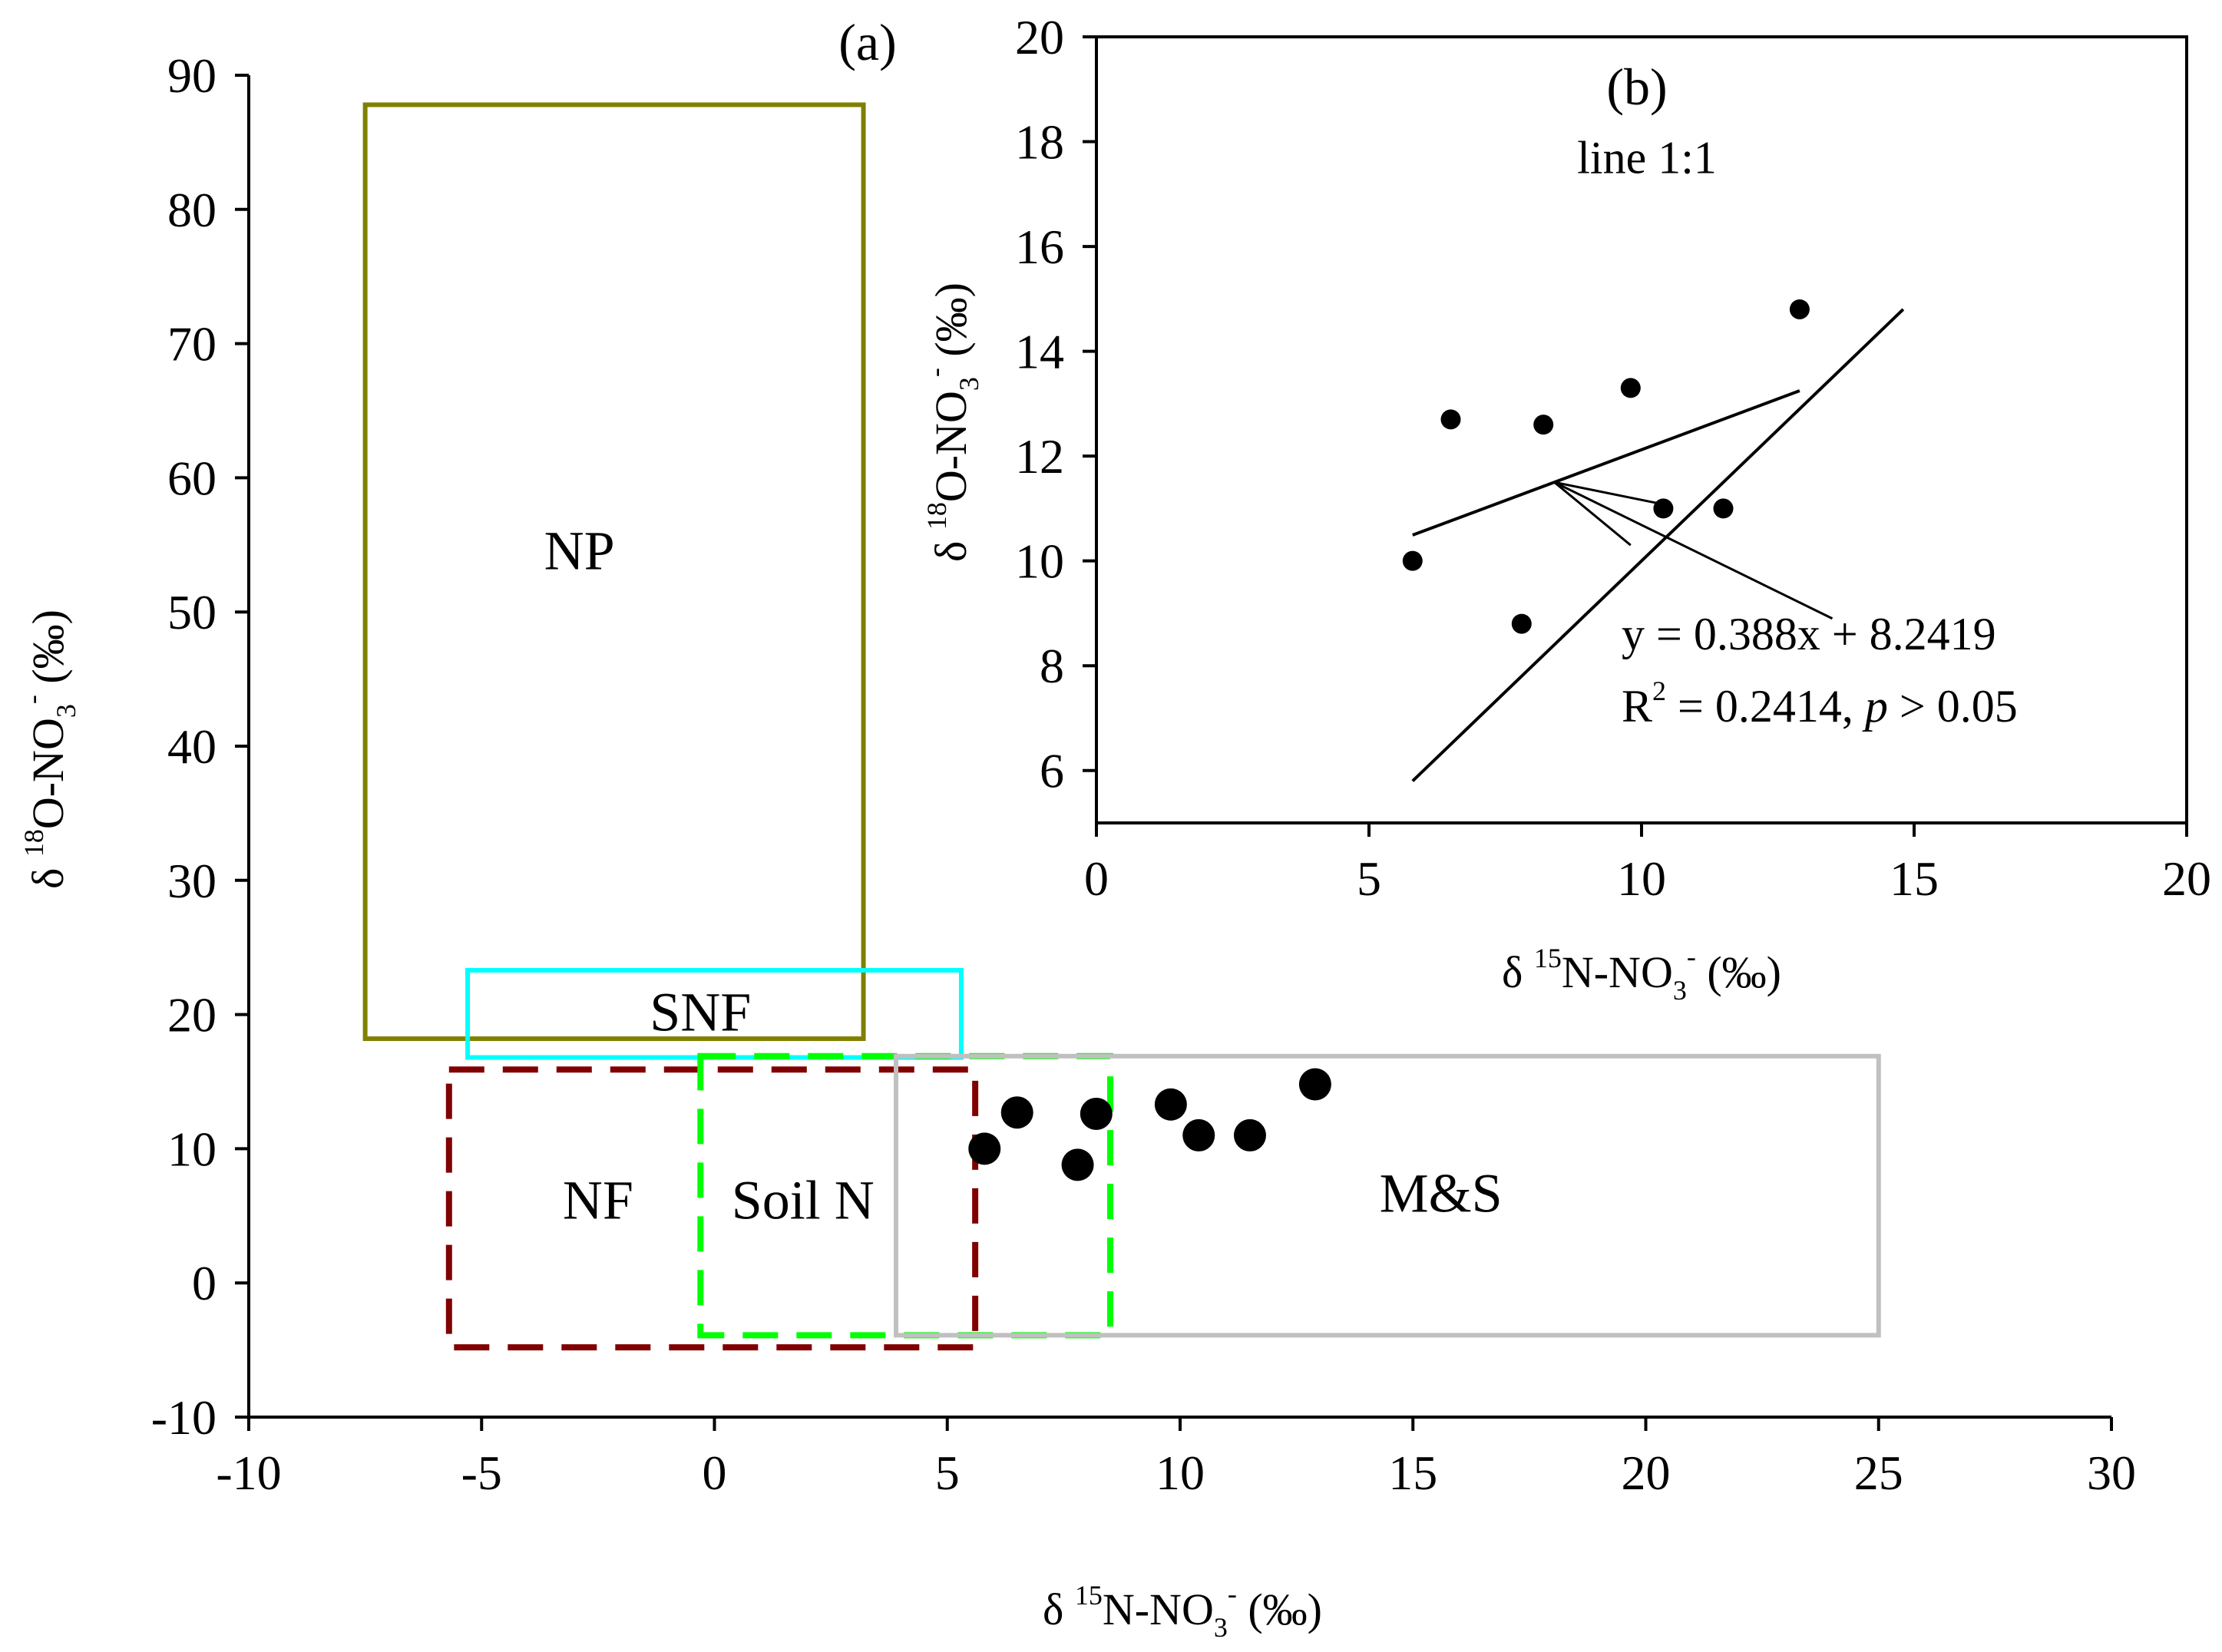 The width and height of the screenshot is (2222, 1652). What do you see at coordinates (1618, 972) in the screenshot?
I see `panel-b-xlabel-main: N-NO` at bounding box center [1618, 972].